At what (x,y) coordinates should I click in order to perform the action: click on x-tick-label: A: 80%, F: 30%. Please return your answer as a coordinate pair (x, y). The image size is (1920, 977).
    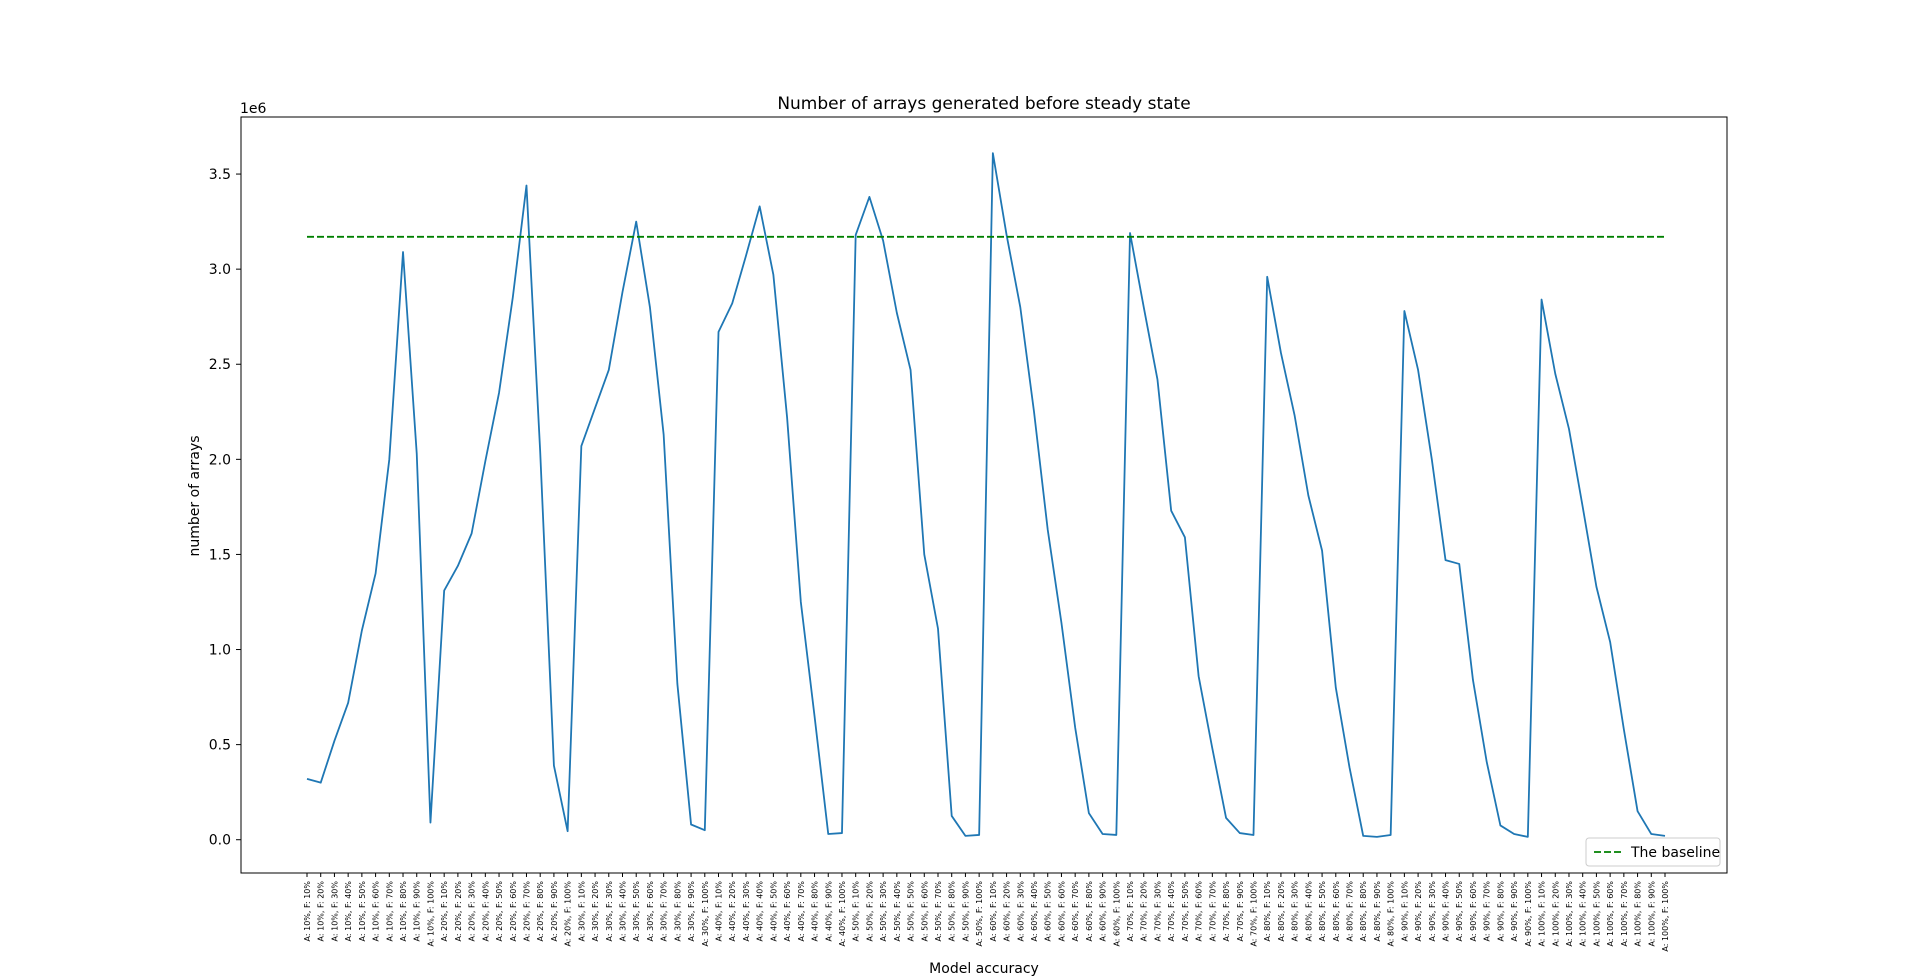
    Looking at the image, I should click on (1295, 911).